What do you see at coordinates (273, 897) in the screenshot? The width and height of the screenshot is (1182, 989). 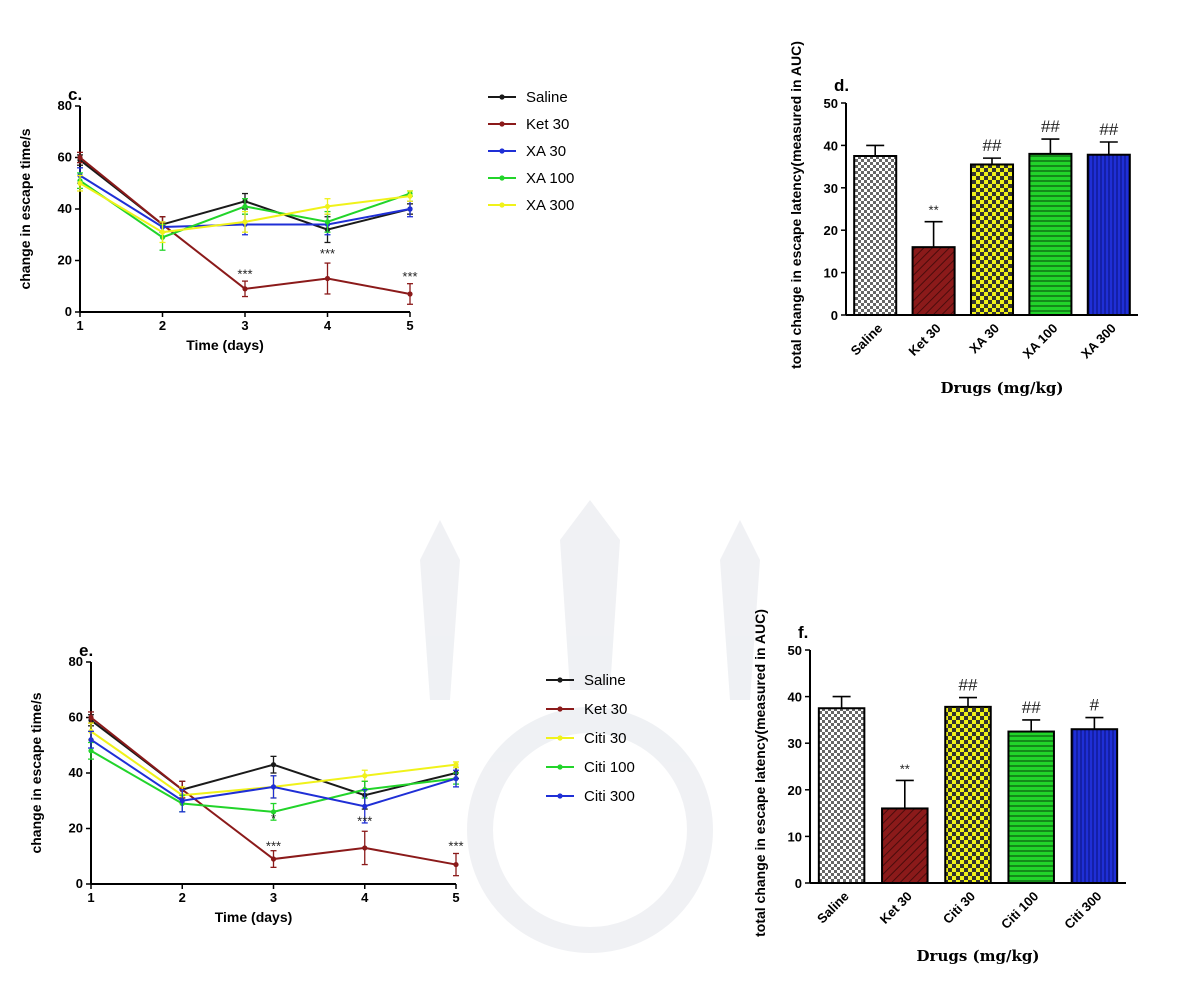 I see `x-tick-label: 3` at bounding box center [273, 897].